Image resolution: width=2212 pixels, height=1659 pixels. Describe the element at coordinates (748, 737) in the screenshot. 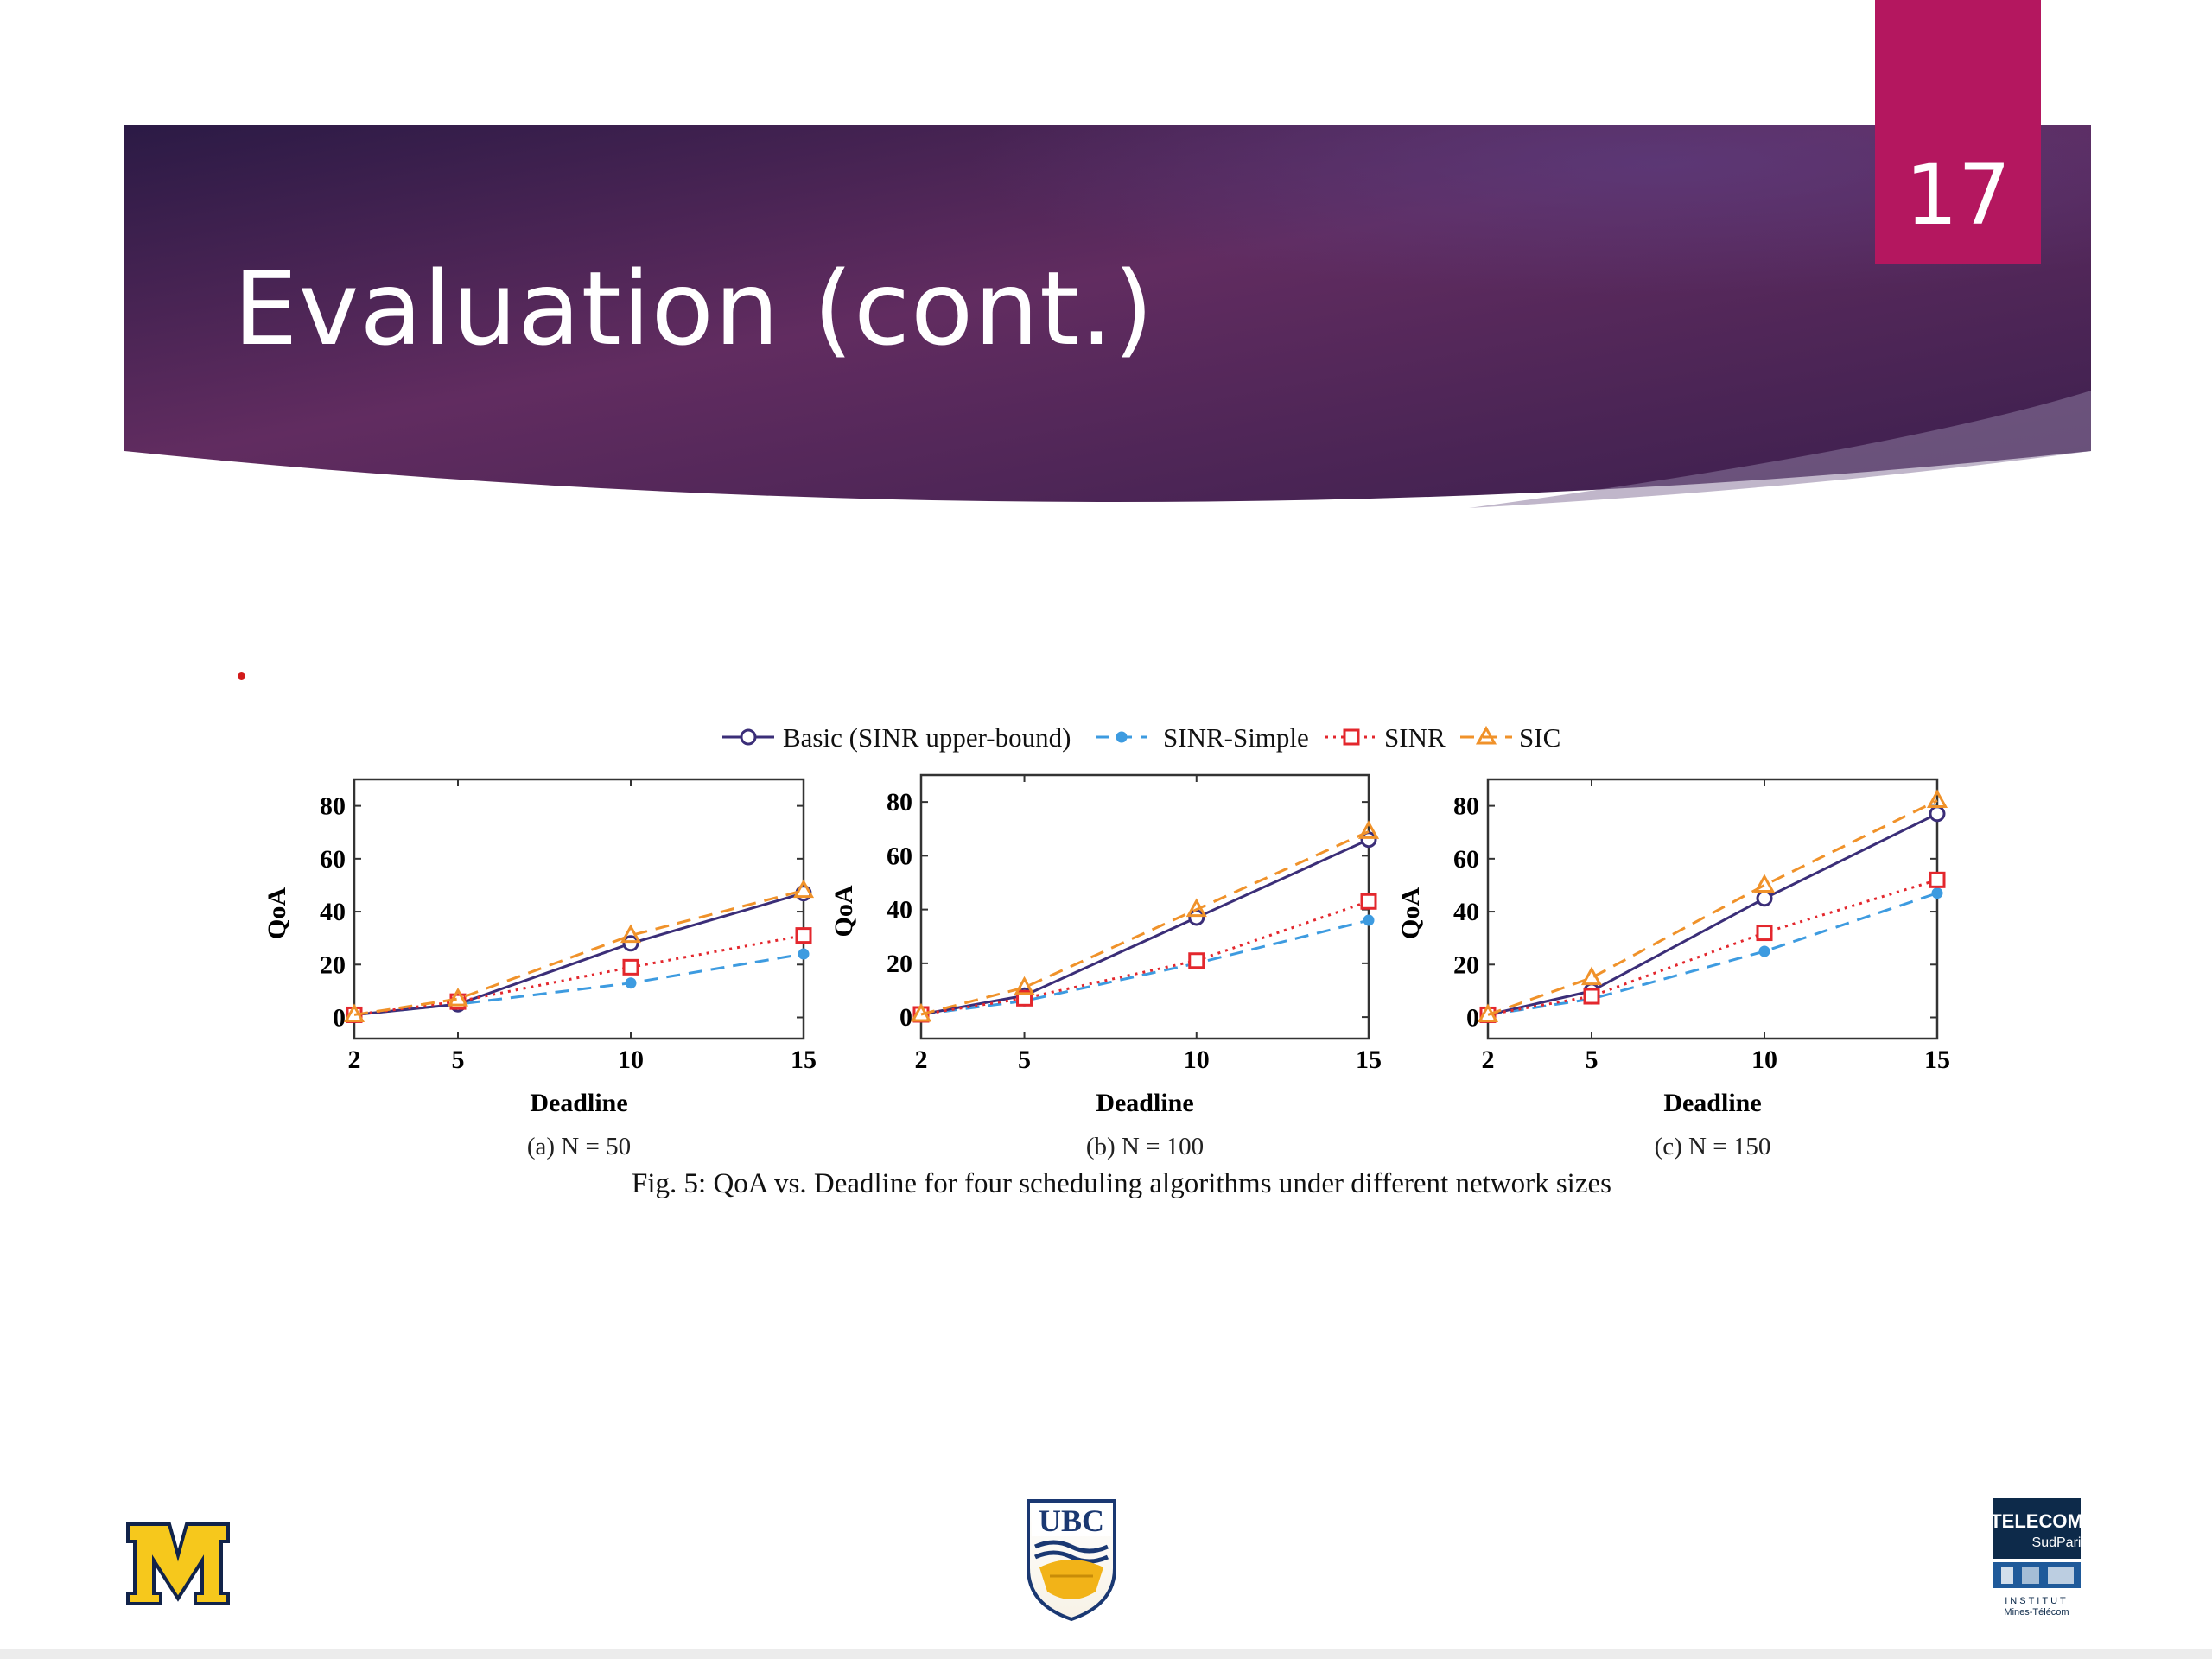

I see `legend-marker-basic` at that location.